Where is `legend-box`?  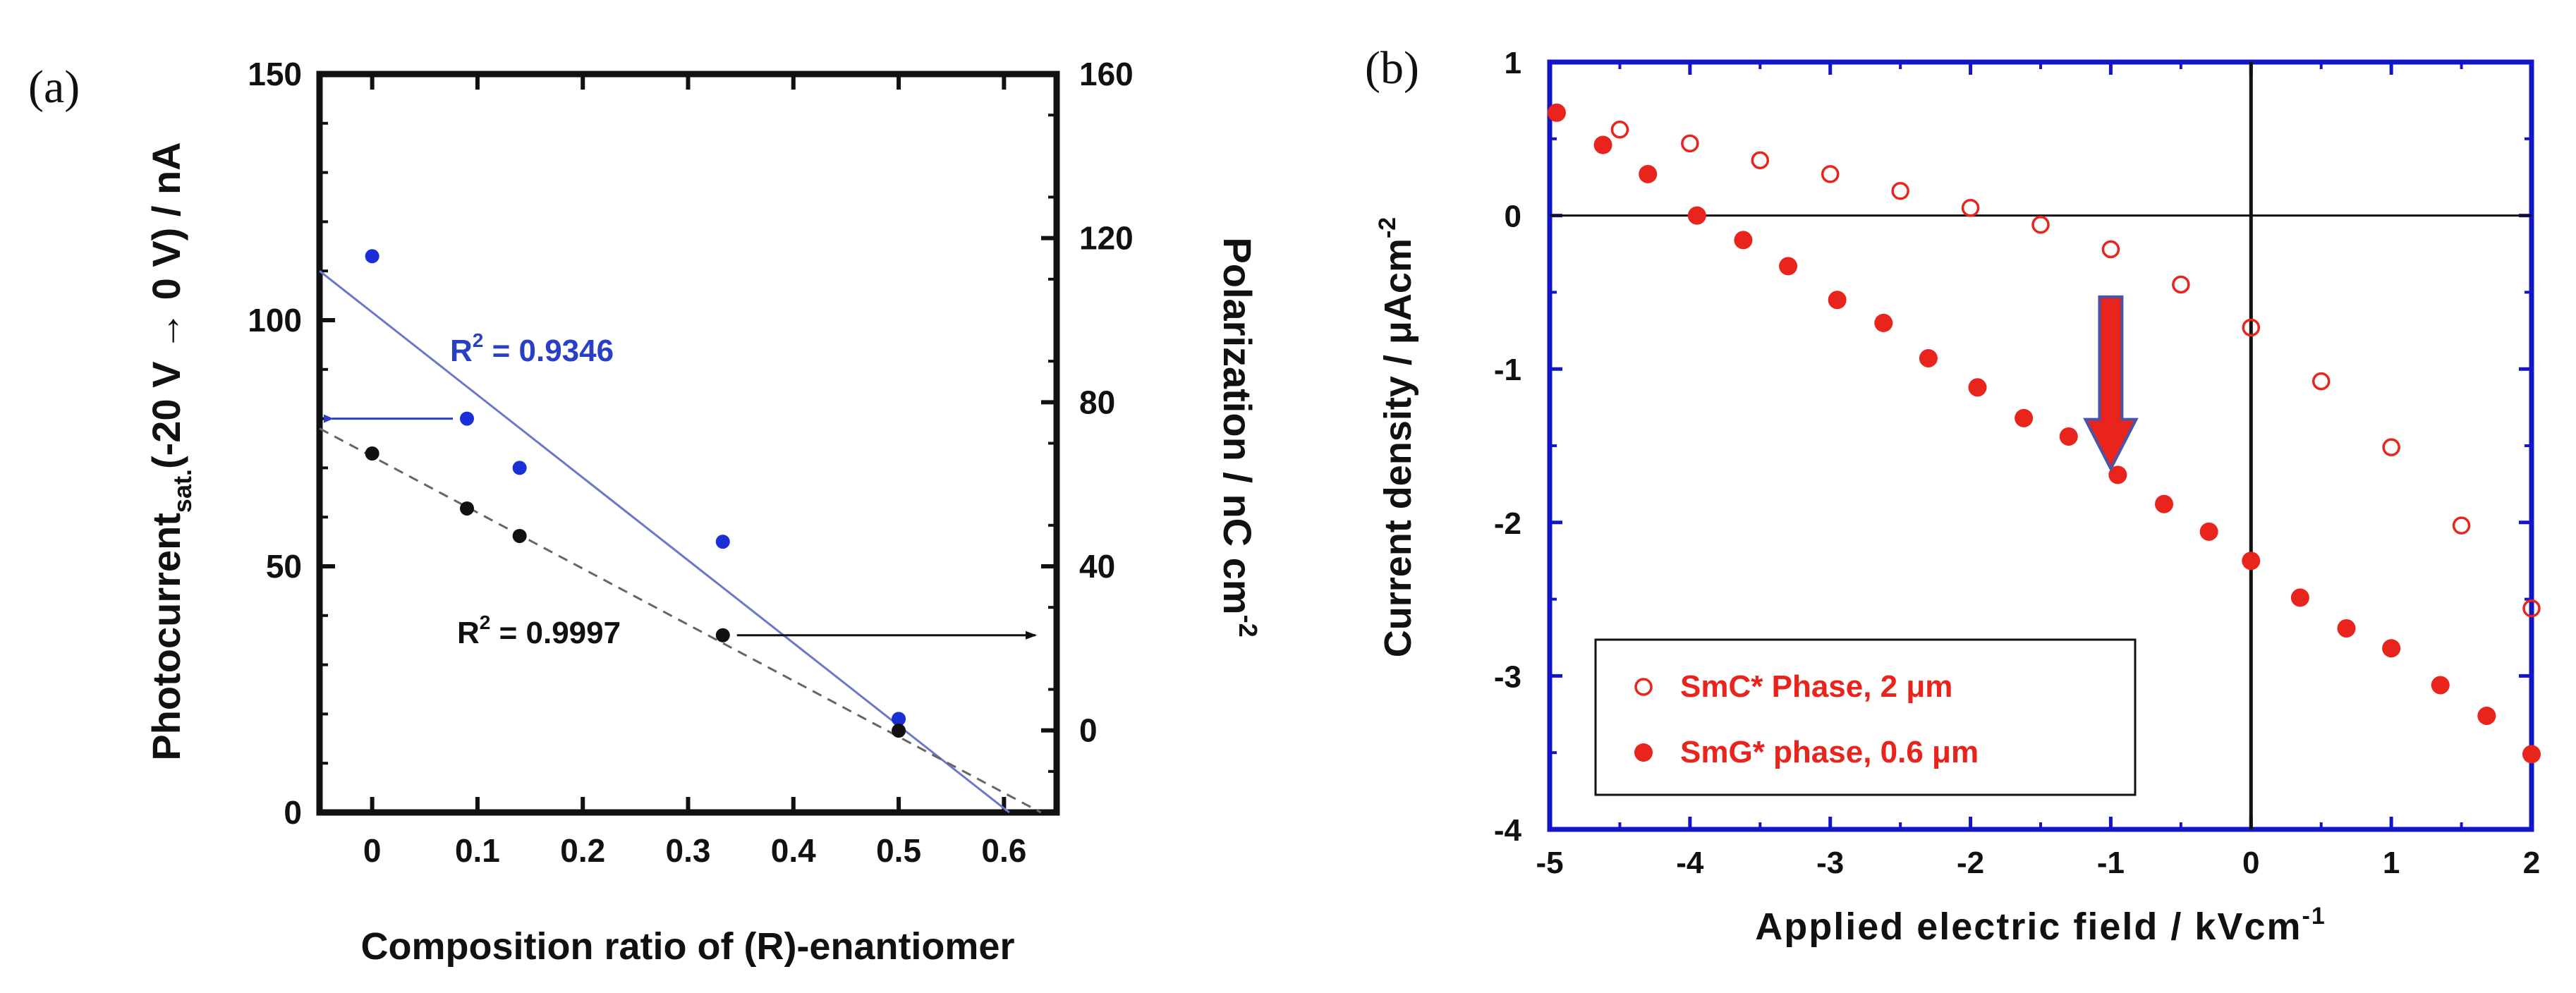
legend-box is located at coordinates (1865, 717).